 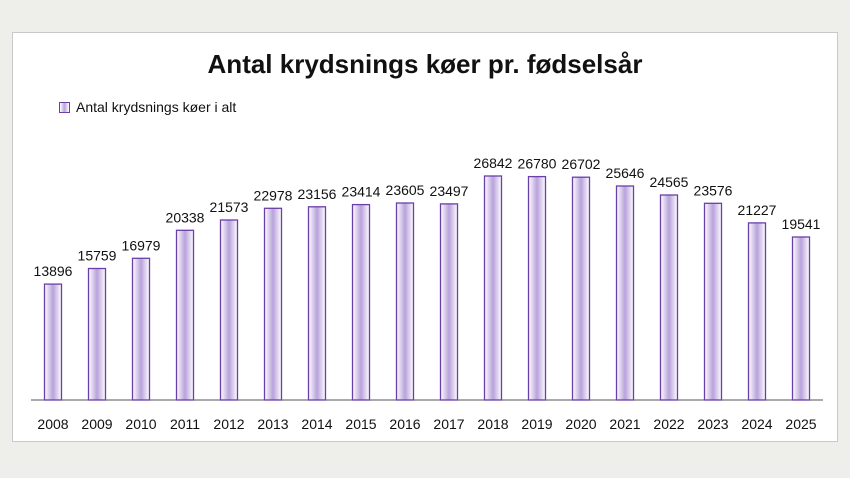 What do you see at coordinates (405, 190) in the screenshot?
I see `data-label-2016: 23605` at bounding box center [405, 190].